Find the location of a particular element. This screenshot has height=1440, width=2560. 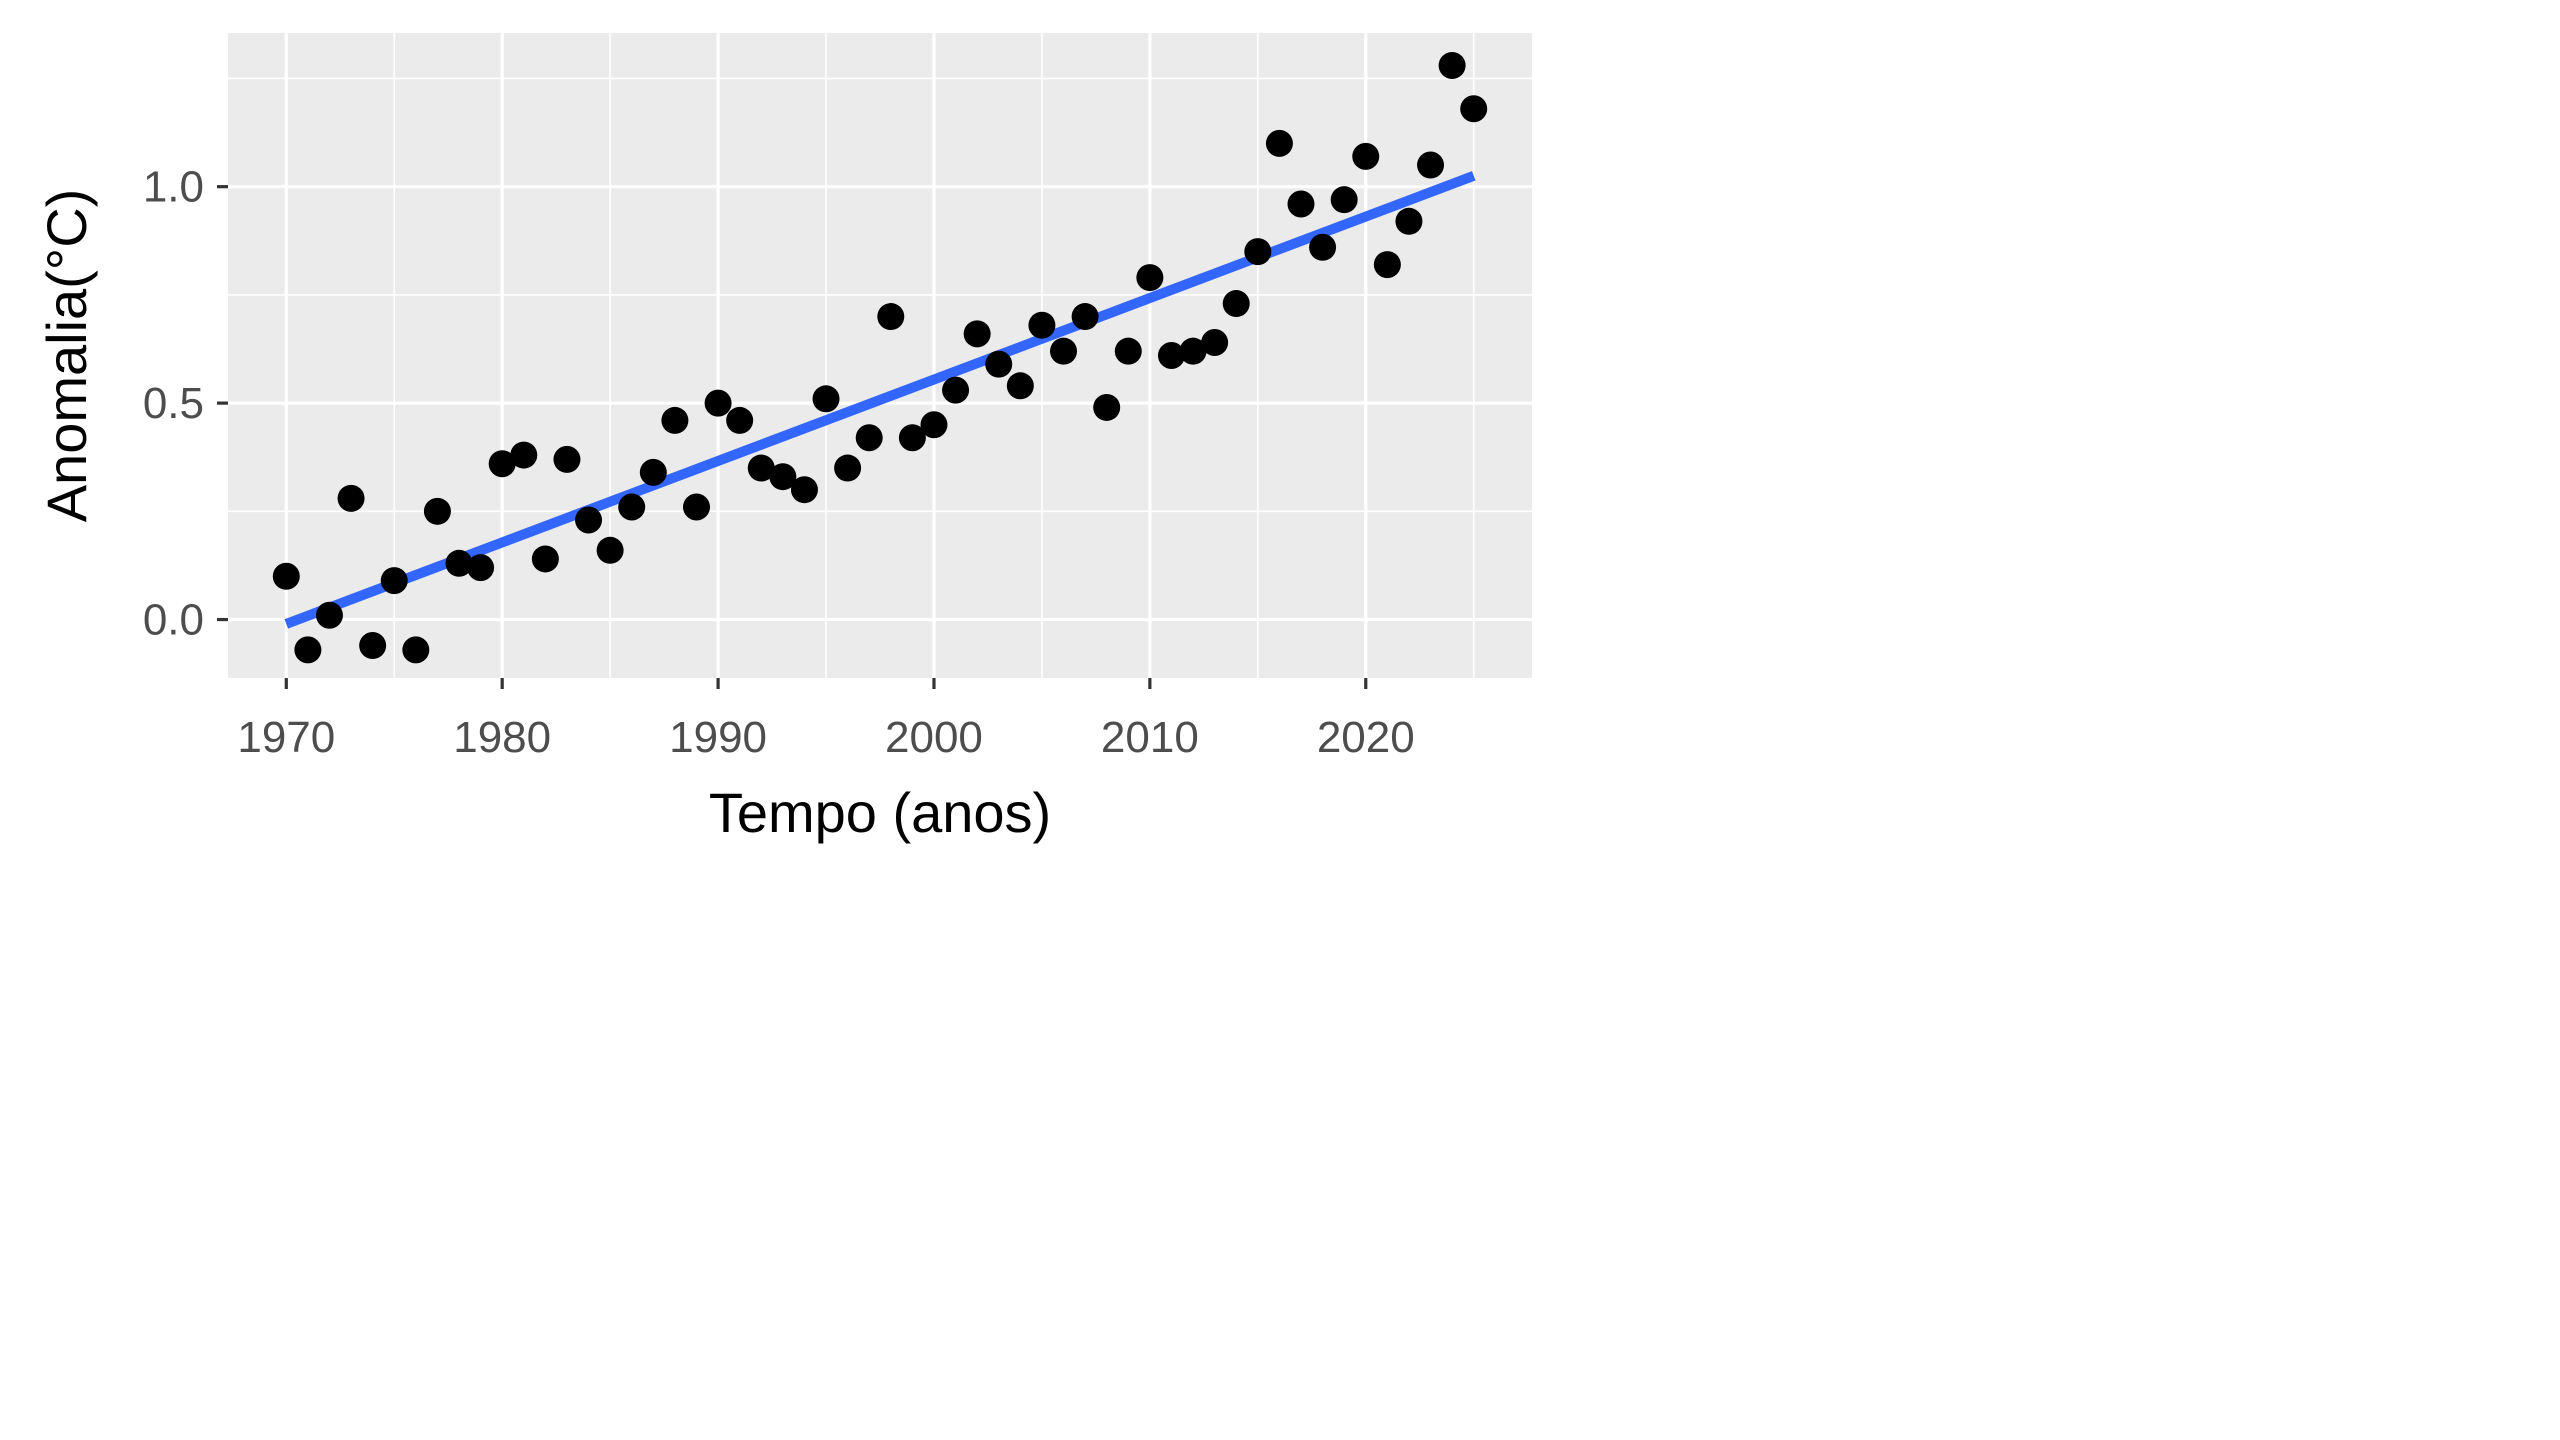

x-tick-label: 1970 is located at coordinates (286, 737).